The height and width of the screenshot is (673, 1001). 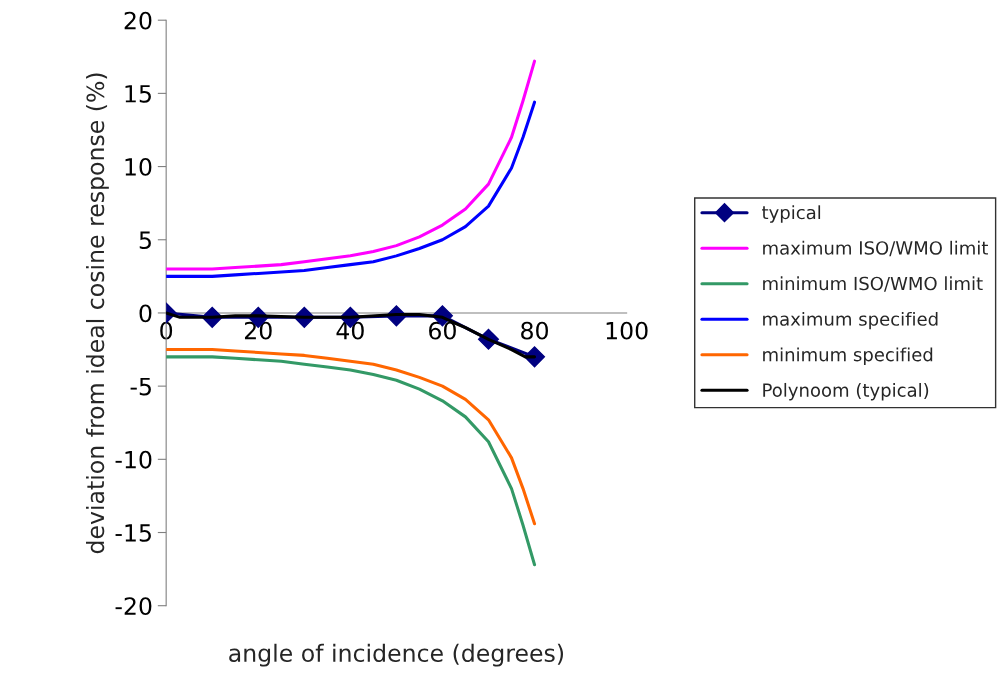 What do you see at coordinates (846, 391) in the screenshot?
I see `legend-label: Polynoom (typical)` at bounding box center [846, 391].